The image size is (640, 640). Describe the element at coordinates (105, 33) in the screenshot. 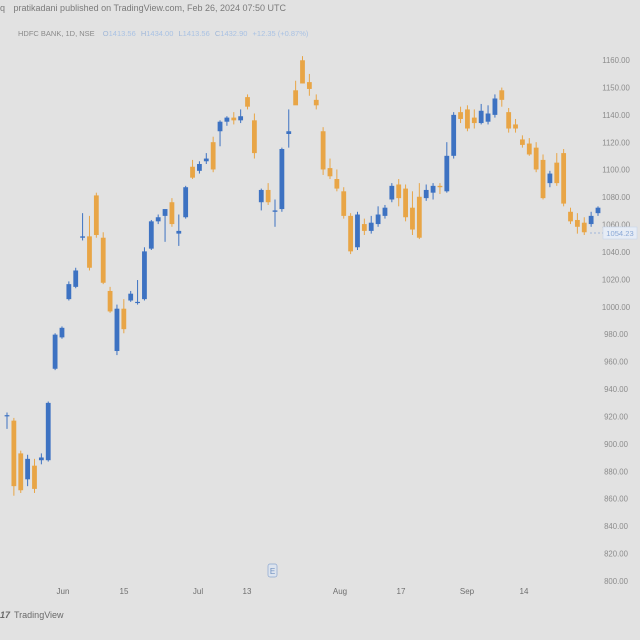

I see `open-label: O` at that location.